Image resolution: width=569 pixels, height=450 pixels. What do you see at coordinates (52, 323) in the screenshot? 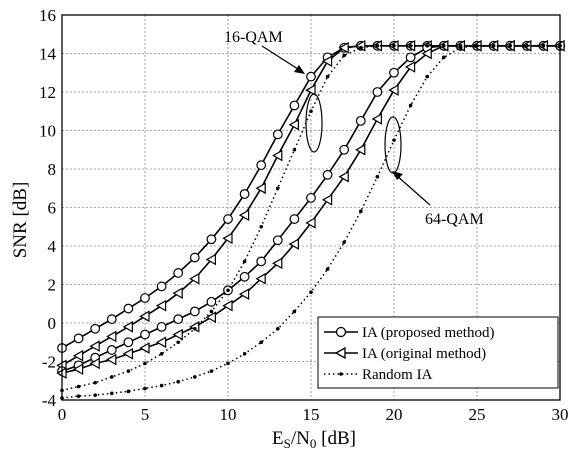
I see `y-tick-label: 0` at bounding box center [52, 323].